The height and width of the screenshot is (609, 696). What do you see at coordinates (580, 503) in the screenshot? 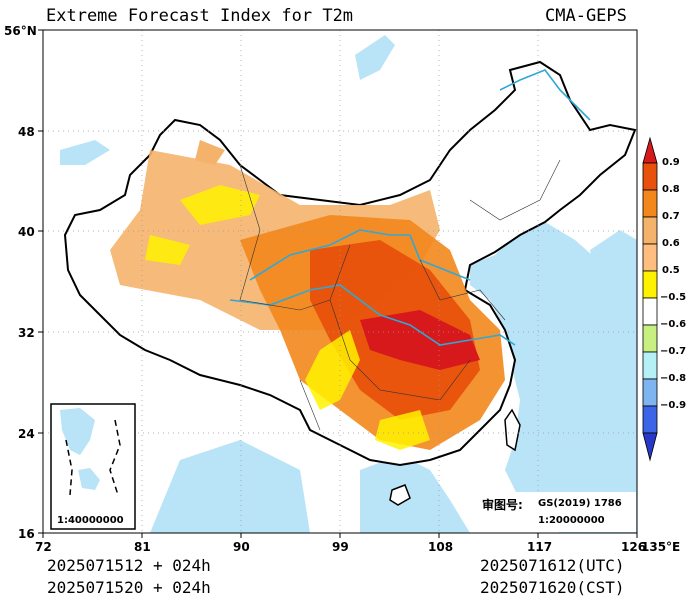
I see `approval-code: GS(2019) 1786` at bounding box center [580, 503].